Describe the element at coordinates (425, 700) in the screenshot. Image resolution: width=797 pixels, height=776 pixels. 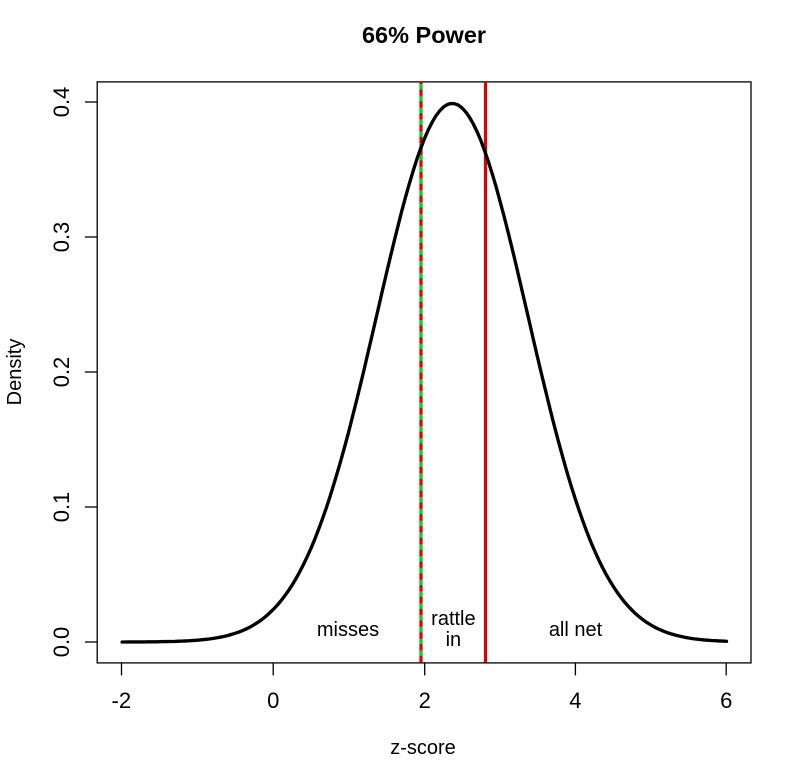
I see `svg-text: 2` at that location.